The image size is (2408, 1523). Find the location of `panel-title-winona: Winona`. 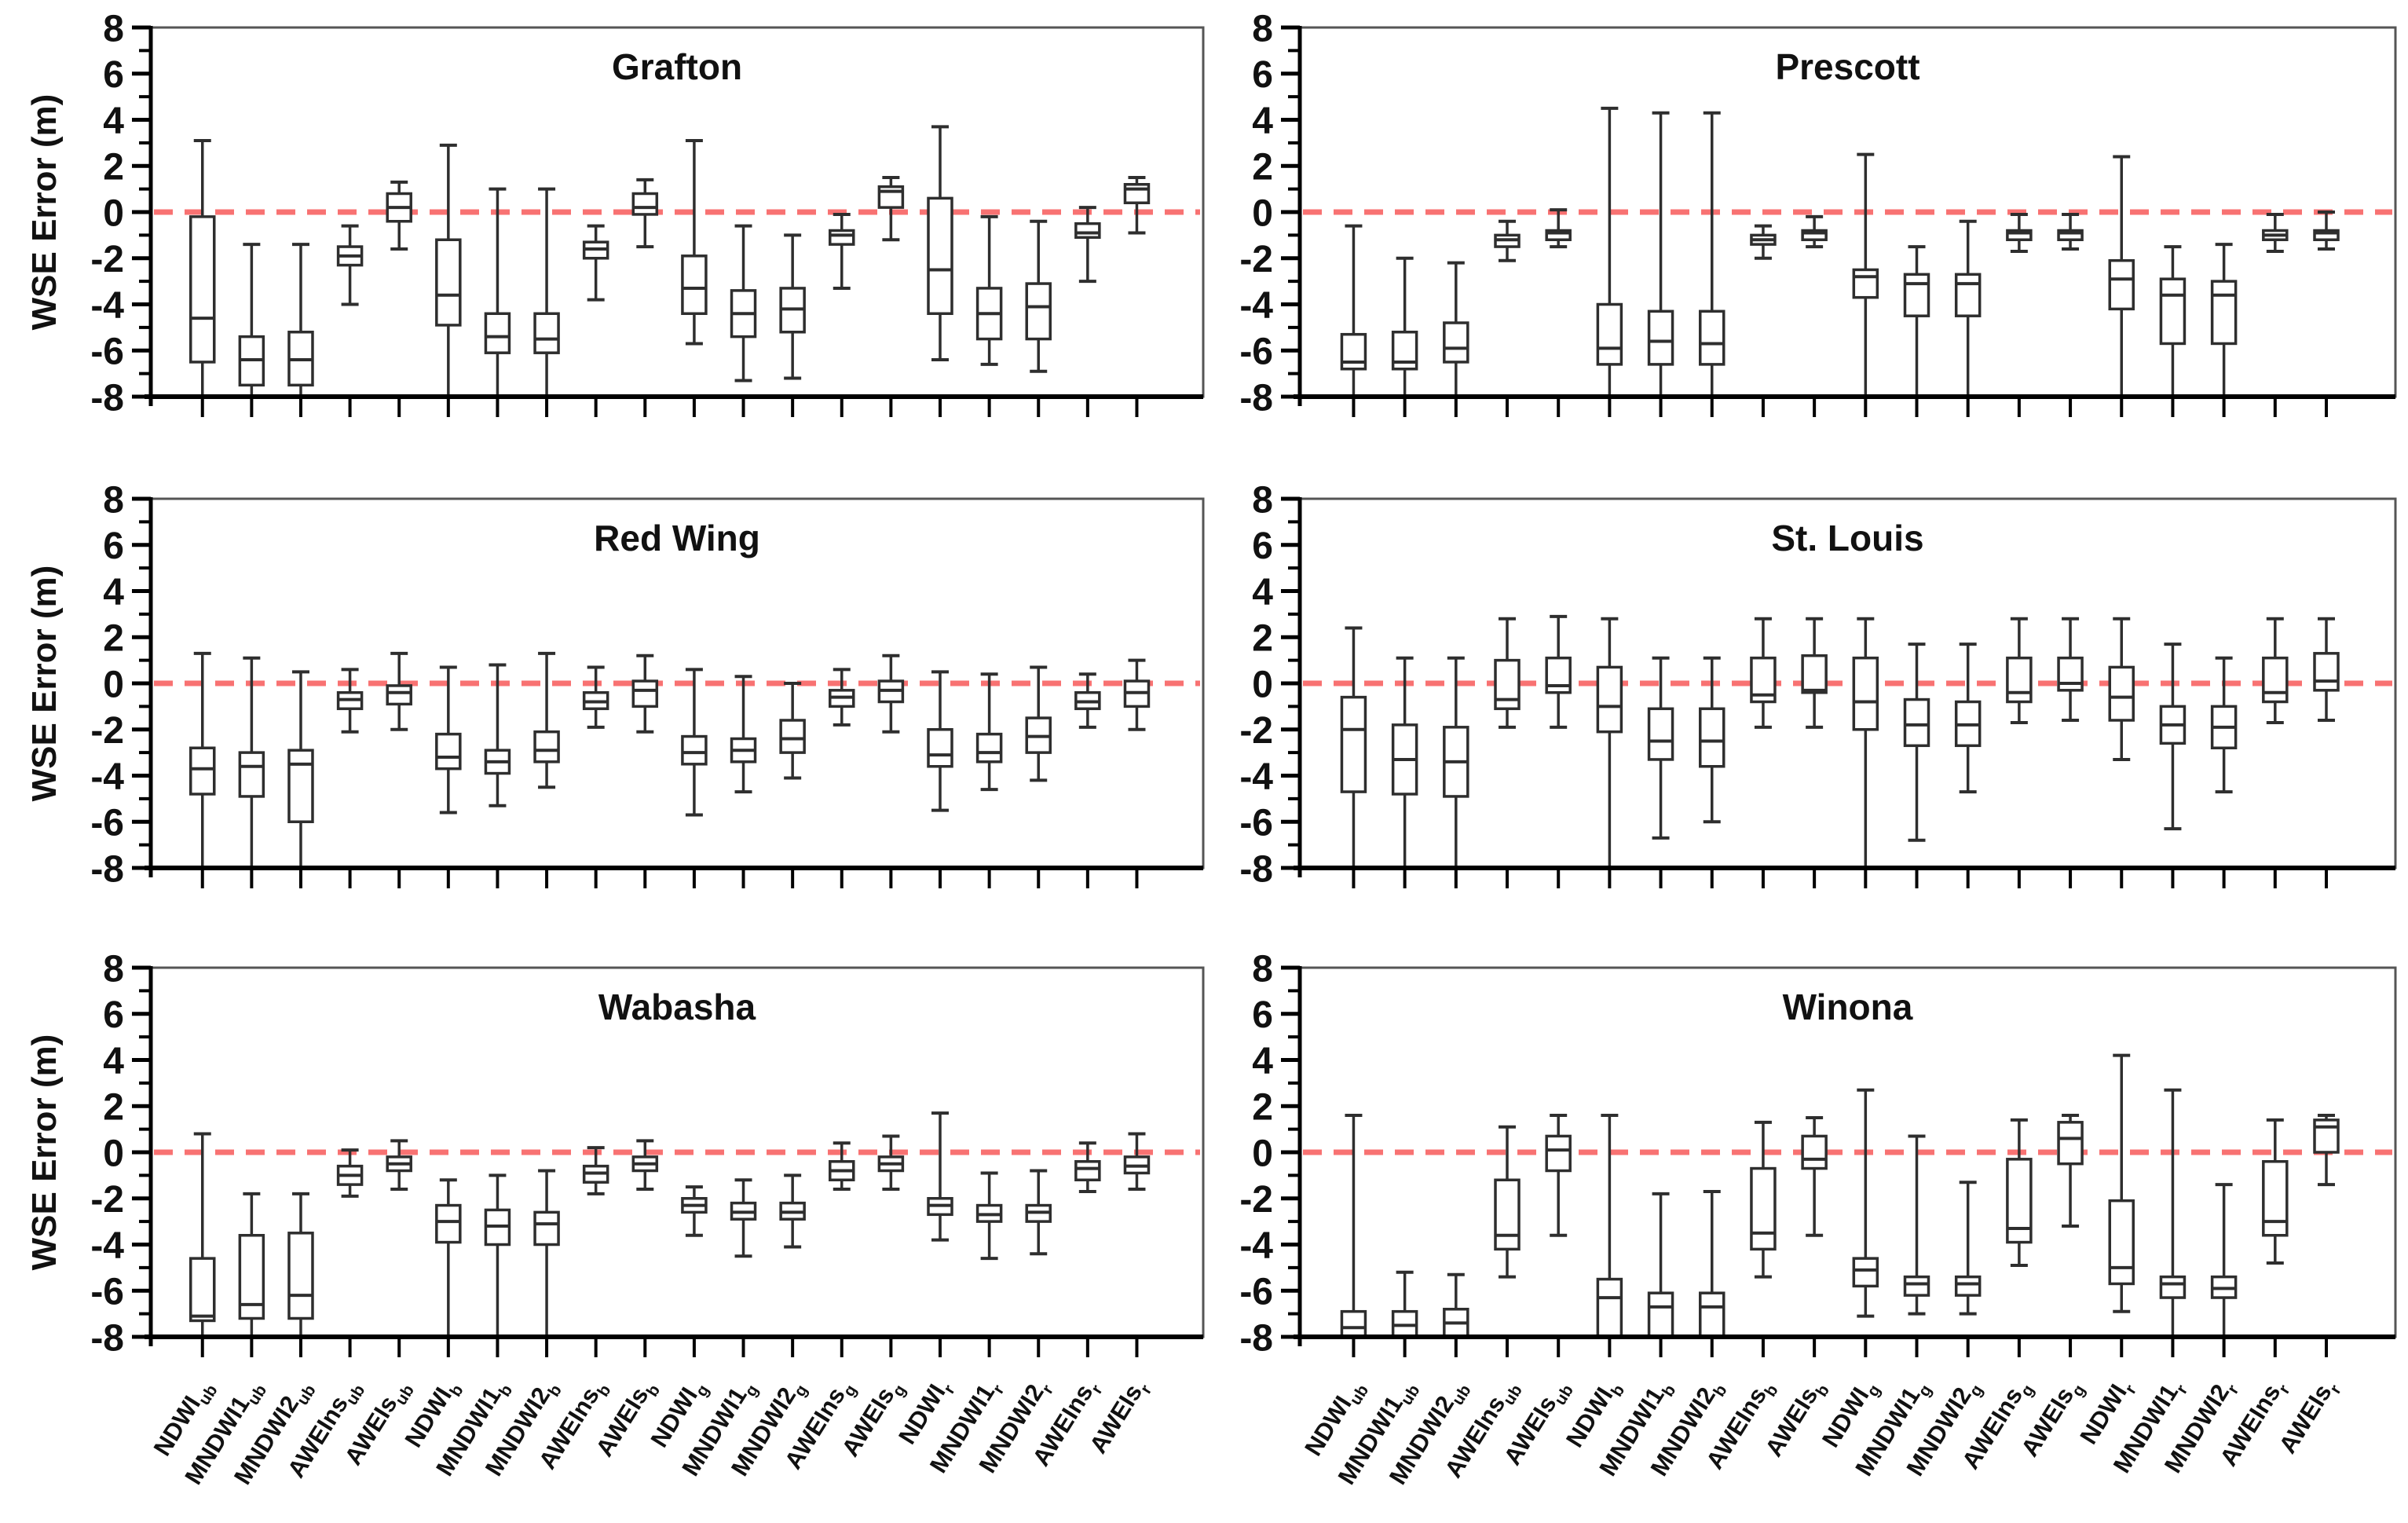

panel-title-winona: Winona is located at coordinates (1847, 1007).